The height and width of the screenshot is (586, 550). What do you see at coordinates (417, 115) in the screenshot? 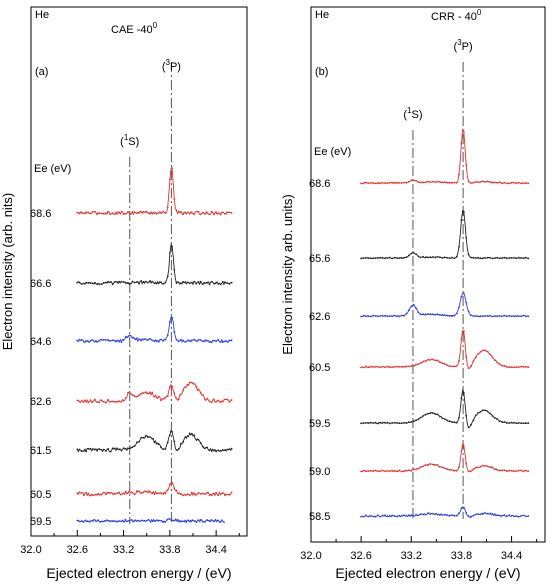
I see `peak-label-term: S)` at bounding box center [417, 115].